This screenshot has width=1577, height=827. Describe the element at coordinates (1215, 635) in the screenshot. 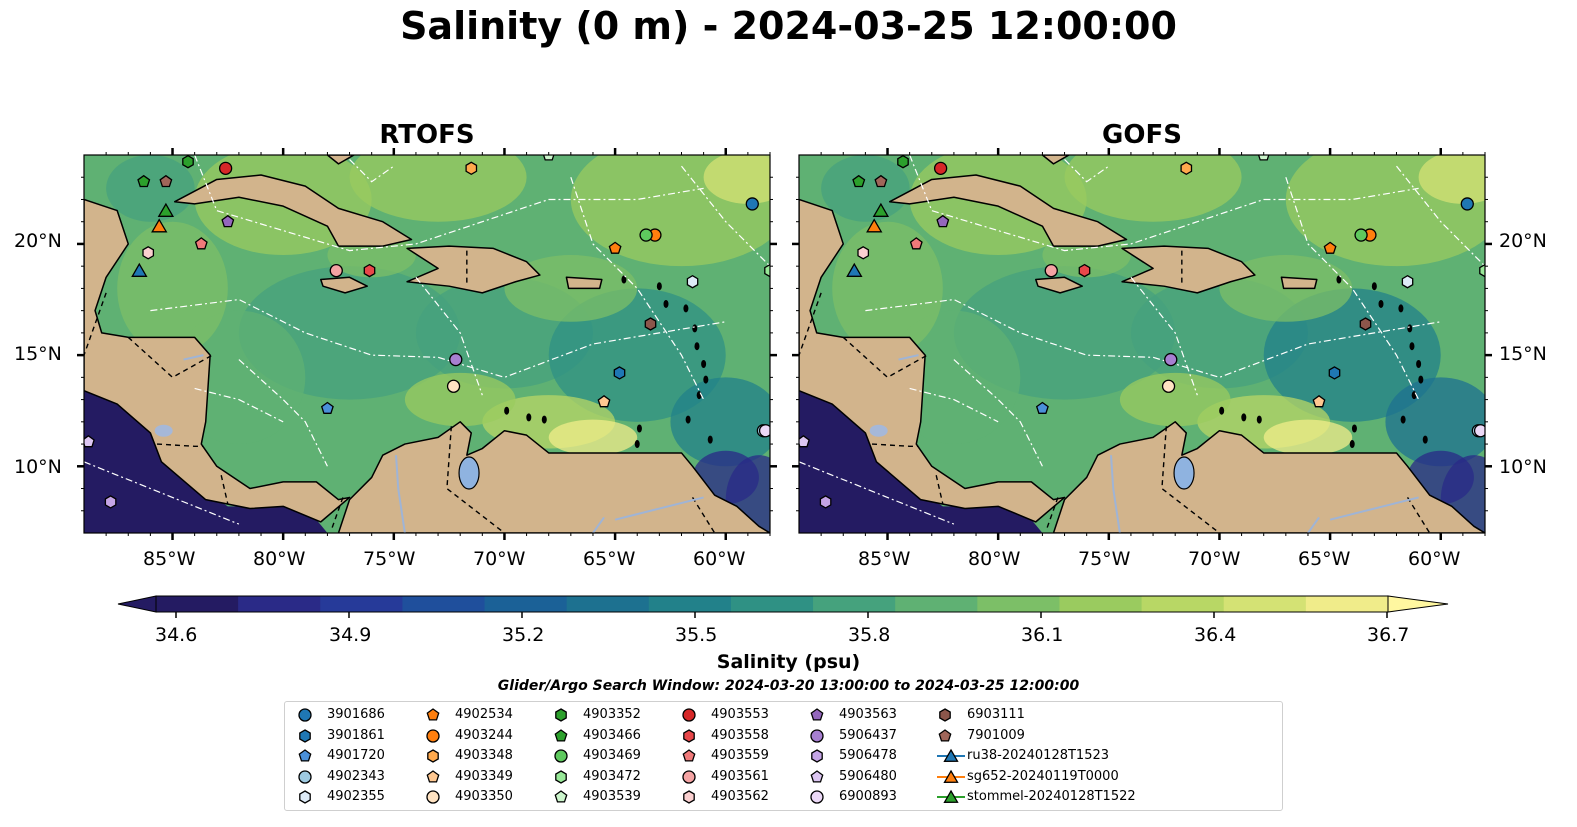

I see `colorbar-tick-label: 36.4` at that location.